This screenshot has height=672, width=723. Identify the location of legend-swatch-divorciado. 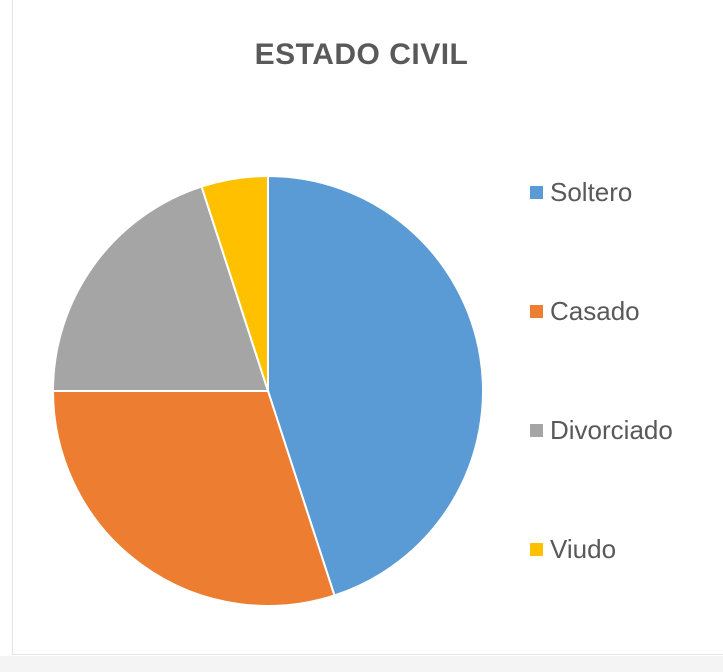
(536, 430).